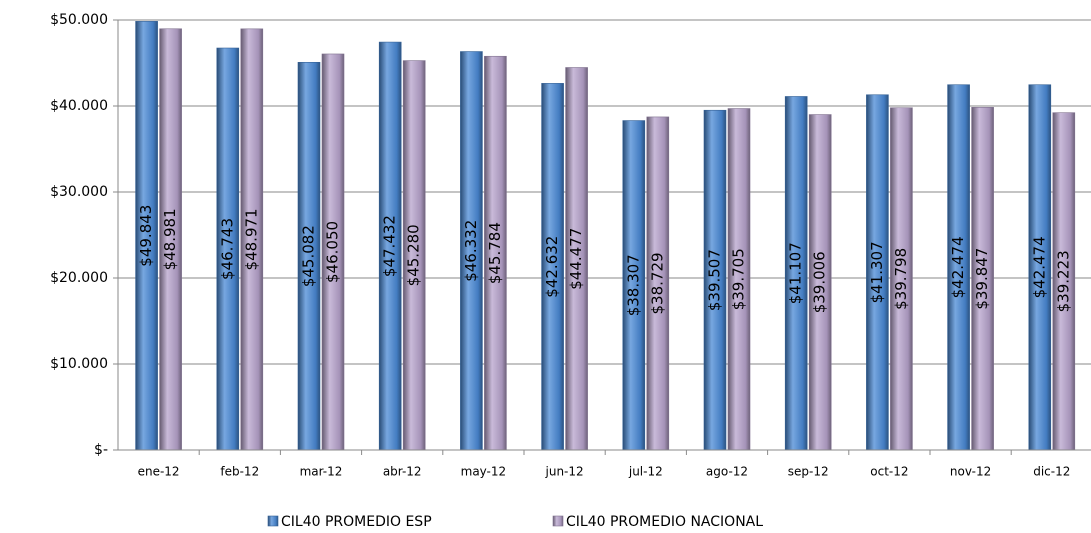 Image resolution: width=1091 pixels, height=533 pixels. I want to click on x-tick-label: sep-12, so click(808, 472).